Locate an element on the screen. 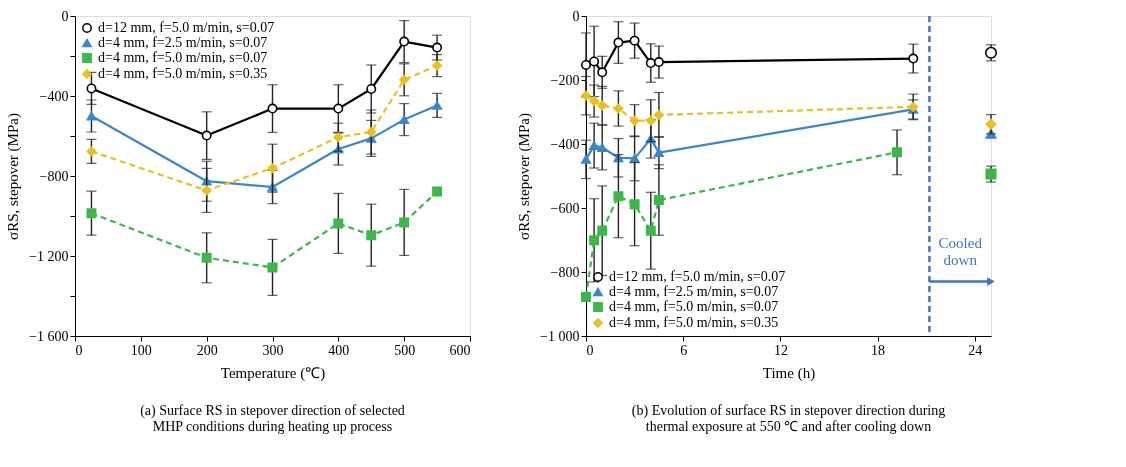  x-tick-label: 12 is located at coordinates (780, 350).